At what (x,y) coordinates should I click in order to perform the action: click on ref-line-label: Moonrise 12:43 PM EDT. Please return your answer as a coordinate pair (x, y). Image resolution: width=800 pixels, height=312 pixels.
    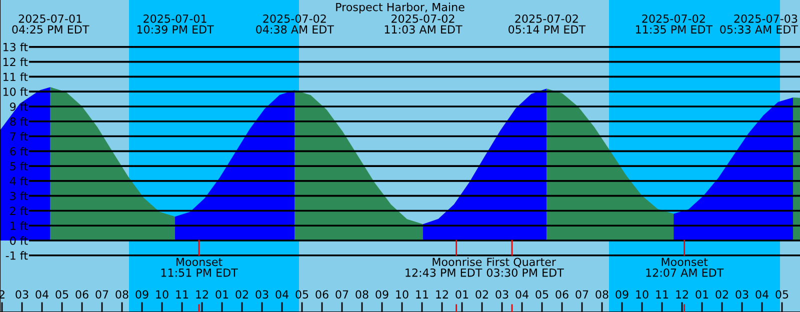
    Looking at the image, I should click on (444, 267).